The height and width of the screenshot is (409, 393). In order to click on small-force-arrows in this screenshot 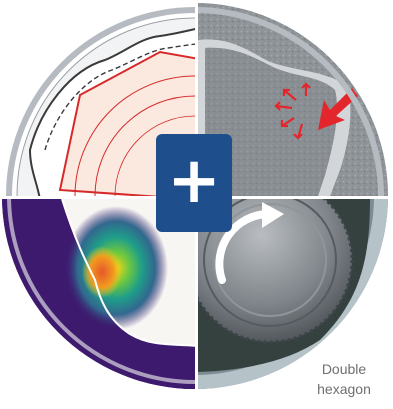, I will do `click(292, 111)`.